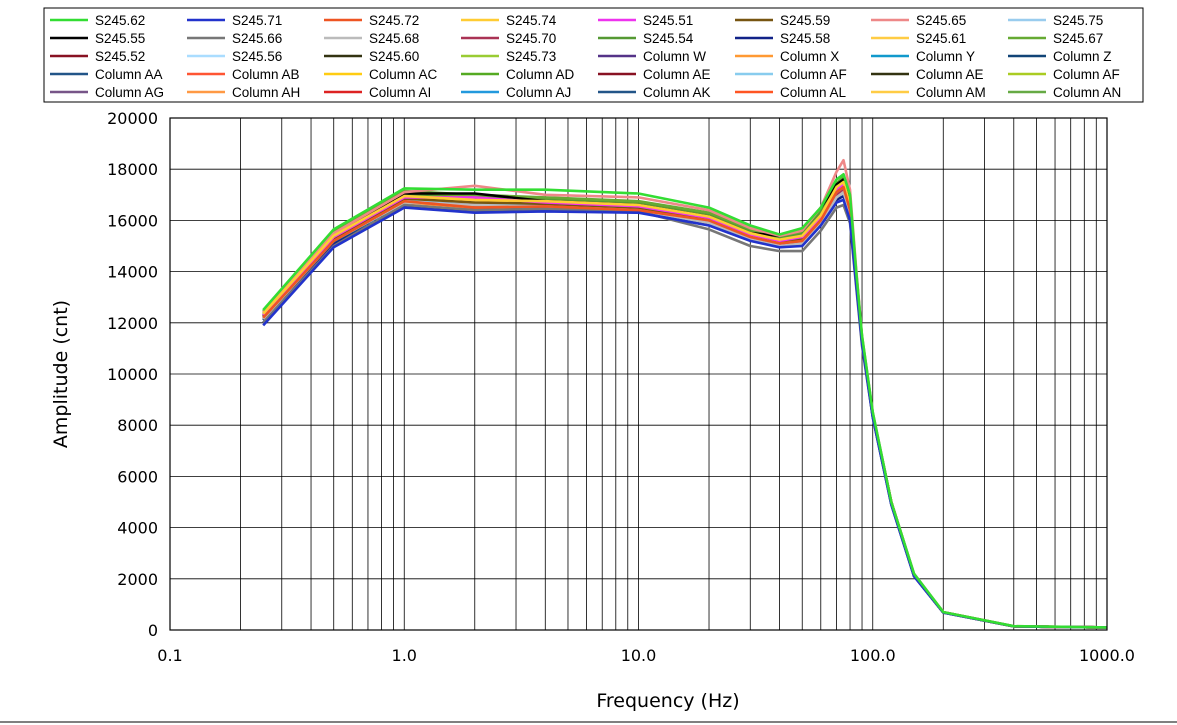  Describe the element at coordinates (805, 38) in the screenshot. I see `legend-label: S245.58` at that location.